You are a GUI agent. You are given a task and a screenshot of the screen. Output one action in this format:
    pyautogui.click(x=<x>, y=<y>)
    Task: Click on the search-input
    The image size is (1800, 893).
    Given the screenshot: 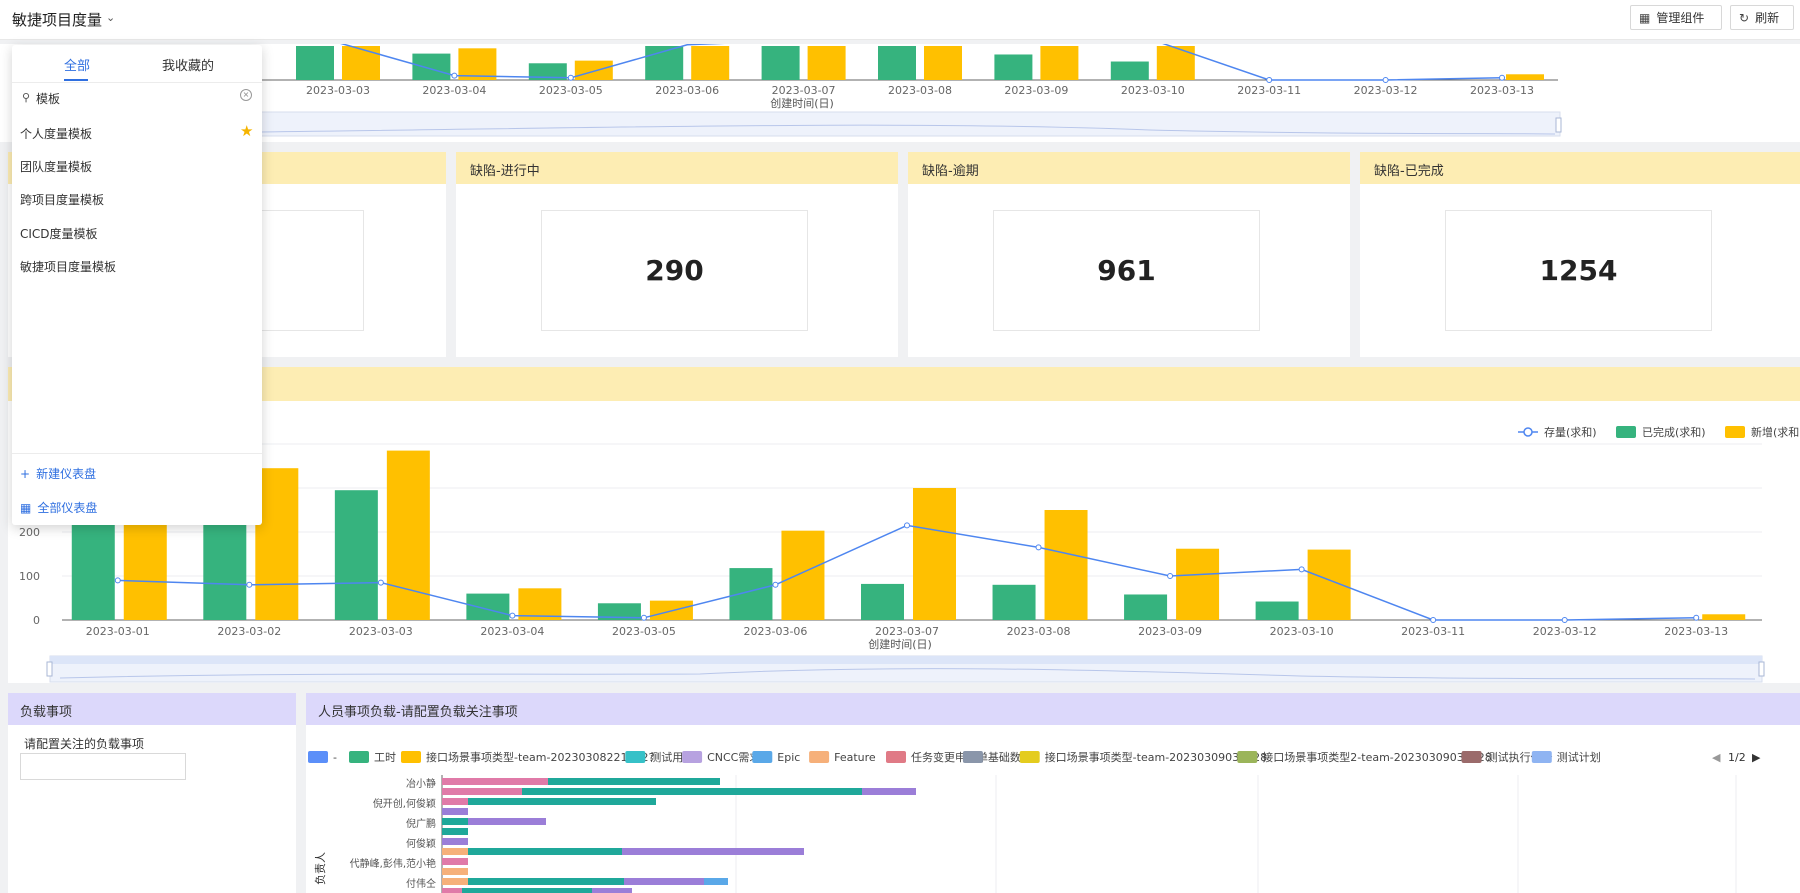 What is the action you would take?
    pyautogui.click(x=126, y=98)
    